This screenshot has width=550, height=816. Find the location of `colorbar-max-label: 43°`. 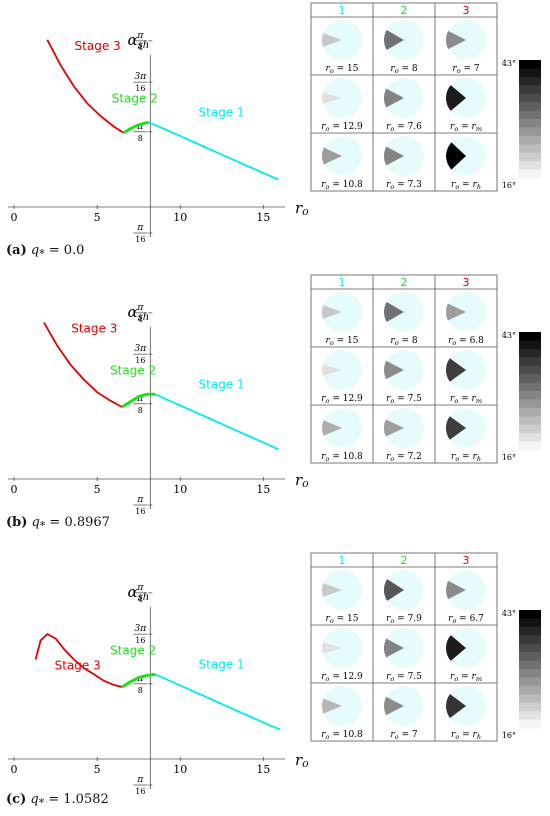

colorbar-max-label: 43° is located at coordinates (509, 63).